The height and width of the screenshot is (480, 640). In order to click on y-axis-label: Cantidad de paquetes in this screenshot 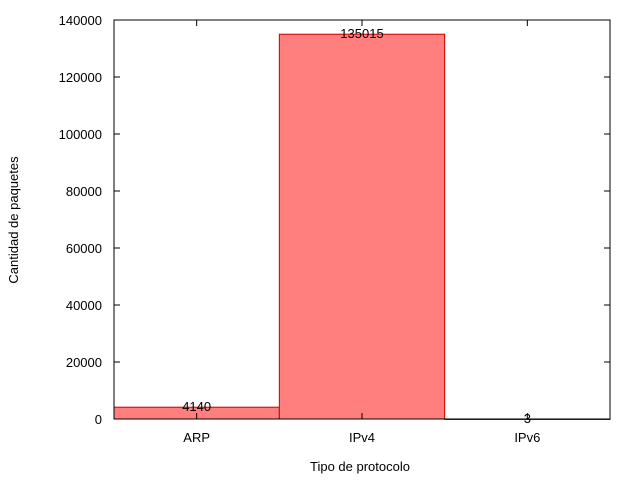, I will do `click(13, 220)`.